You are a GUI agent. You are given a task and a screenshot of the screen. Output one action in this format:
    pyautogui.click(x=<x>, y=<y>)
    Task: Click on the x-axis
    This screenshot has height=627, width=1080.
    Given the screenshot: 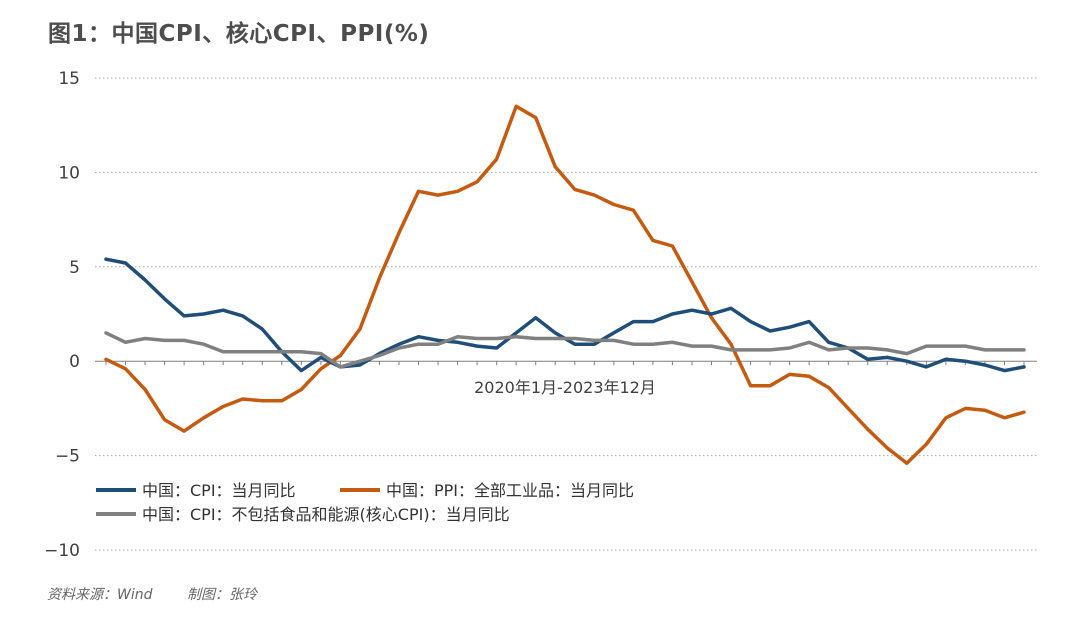 What is the action you would take?
    pyautogui.click(x=566, y=363)
    